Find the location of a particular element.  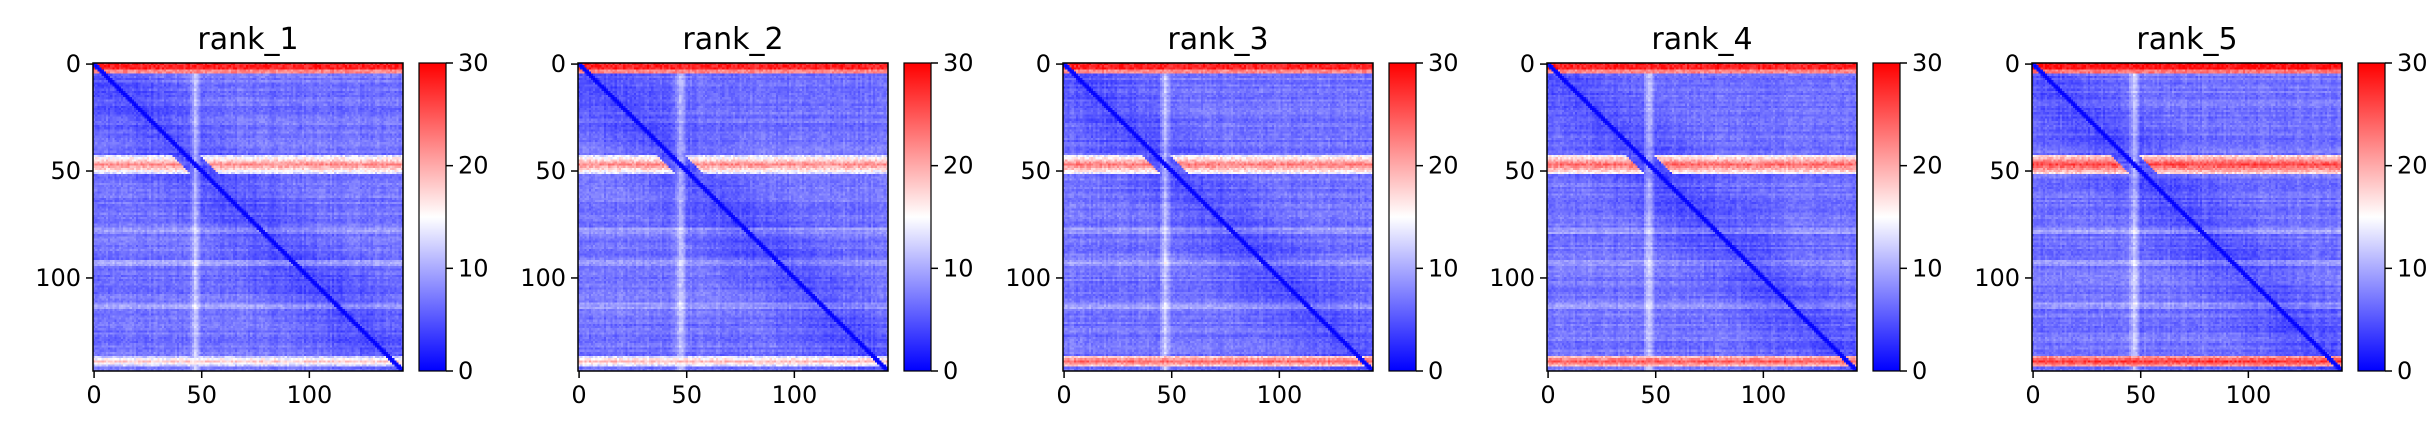

panel-title: rank_3 is located at coordinates (1217, 39).